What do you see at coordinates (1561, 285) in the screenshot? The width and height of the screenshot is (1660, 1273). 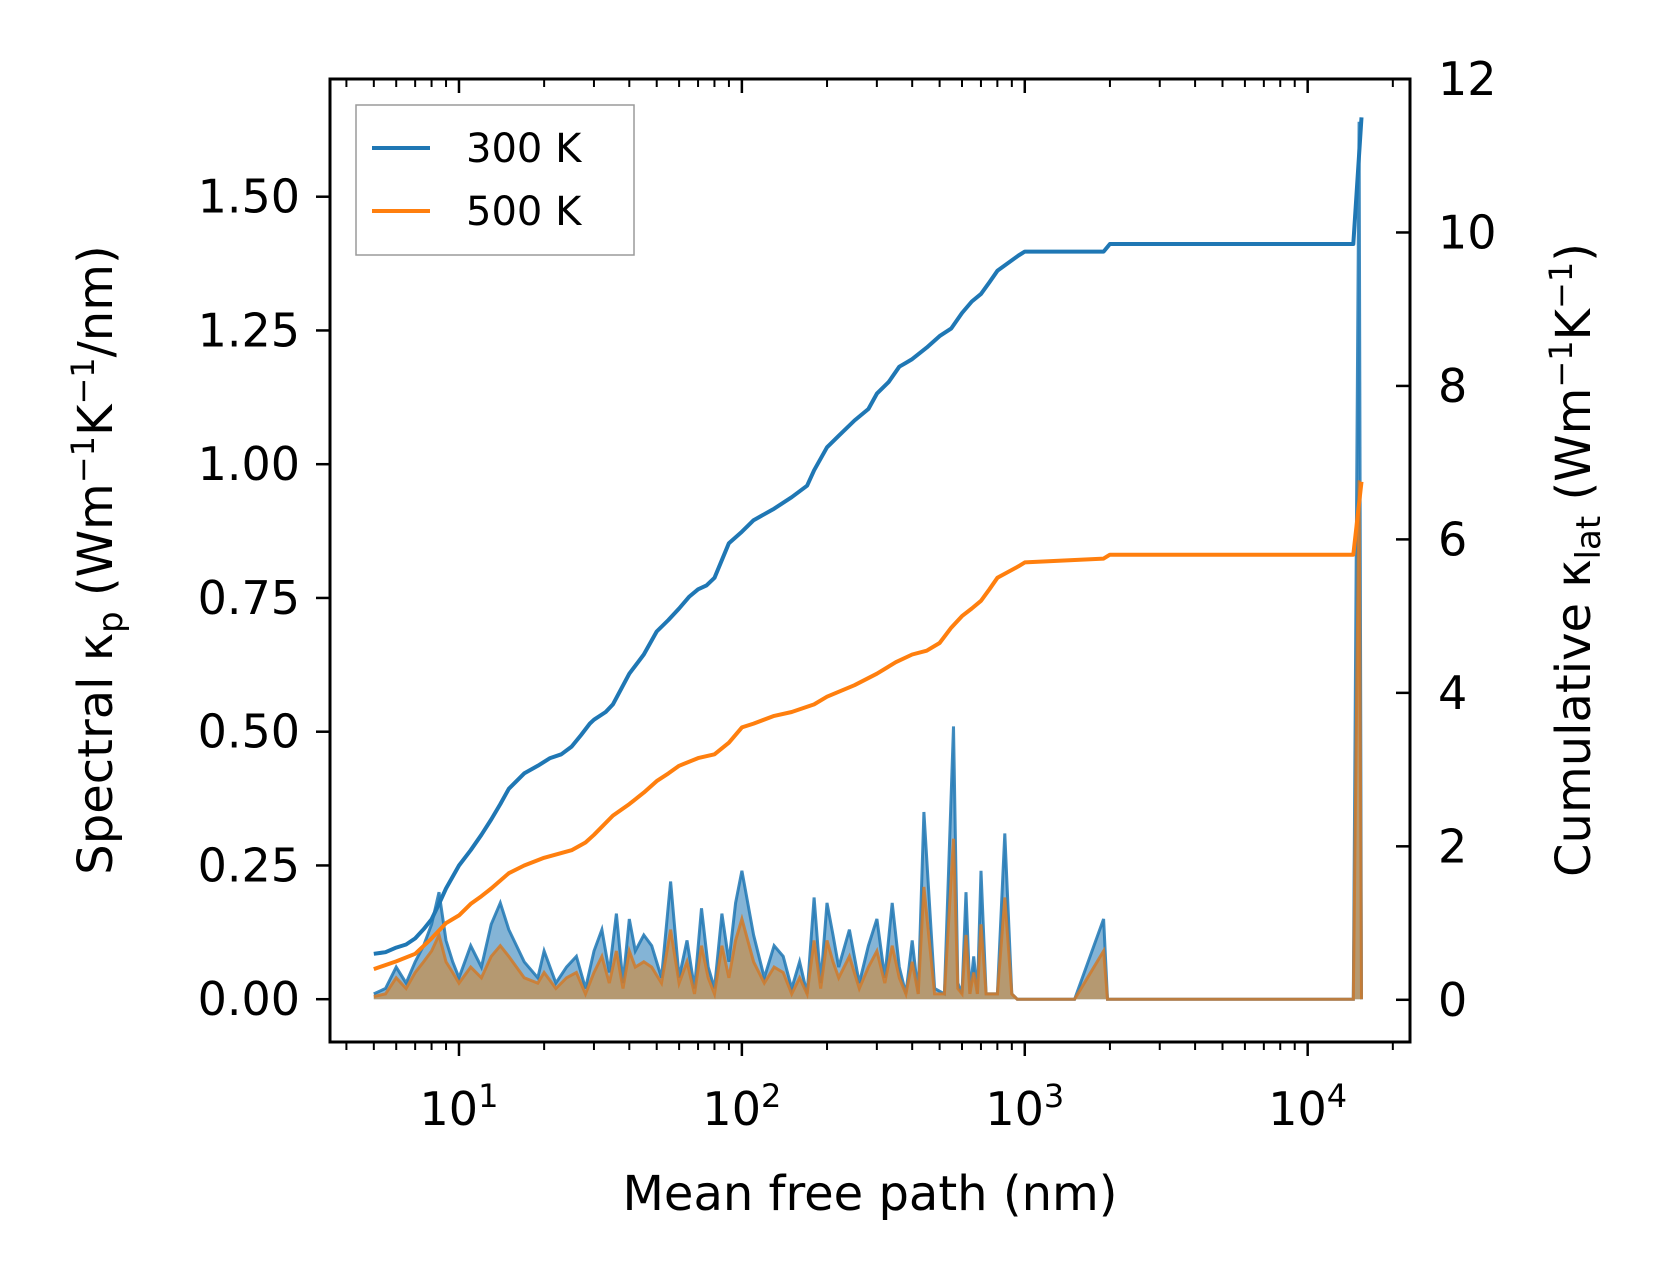 I see `y-right-title-sup2: −1` at bounding box center [1561, 285].